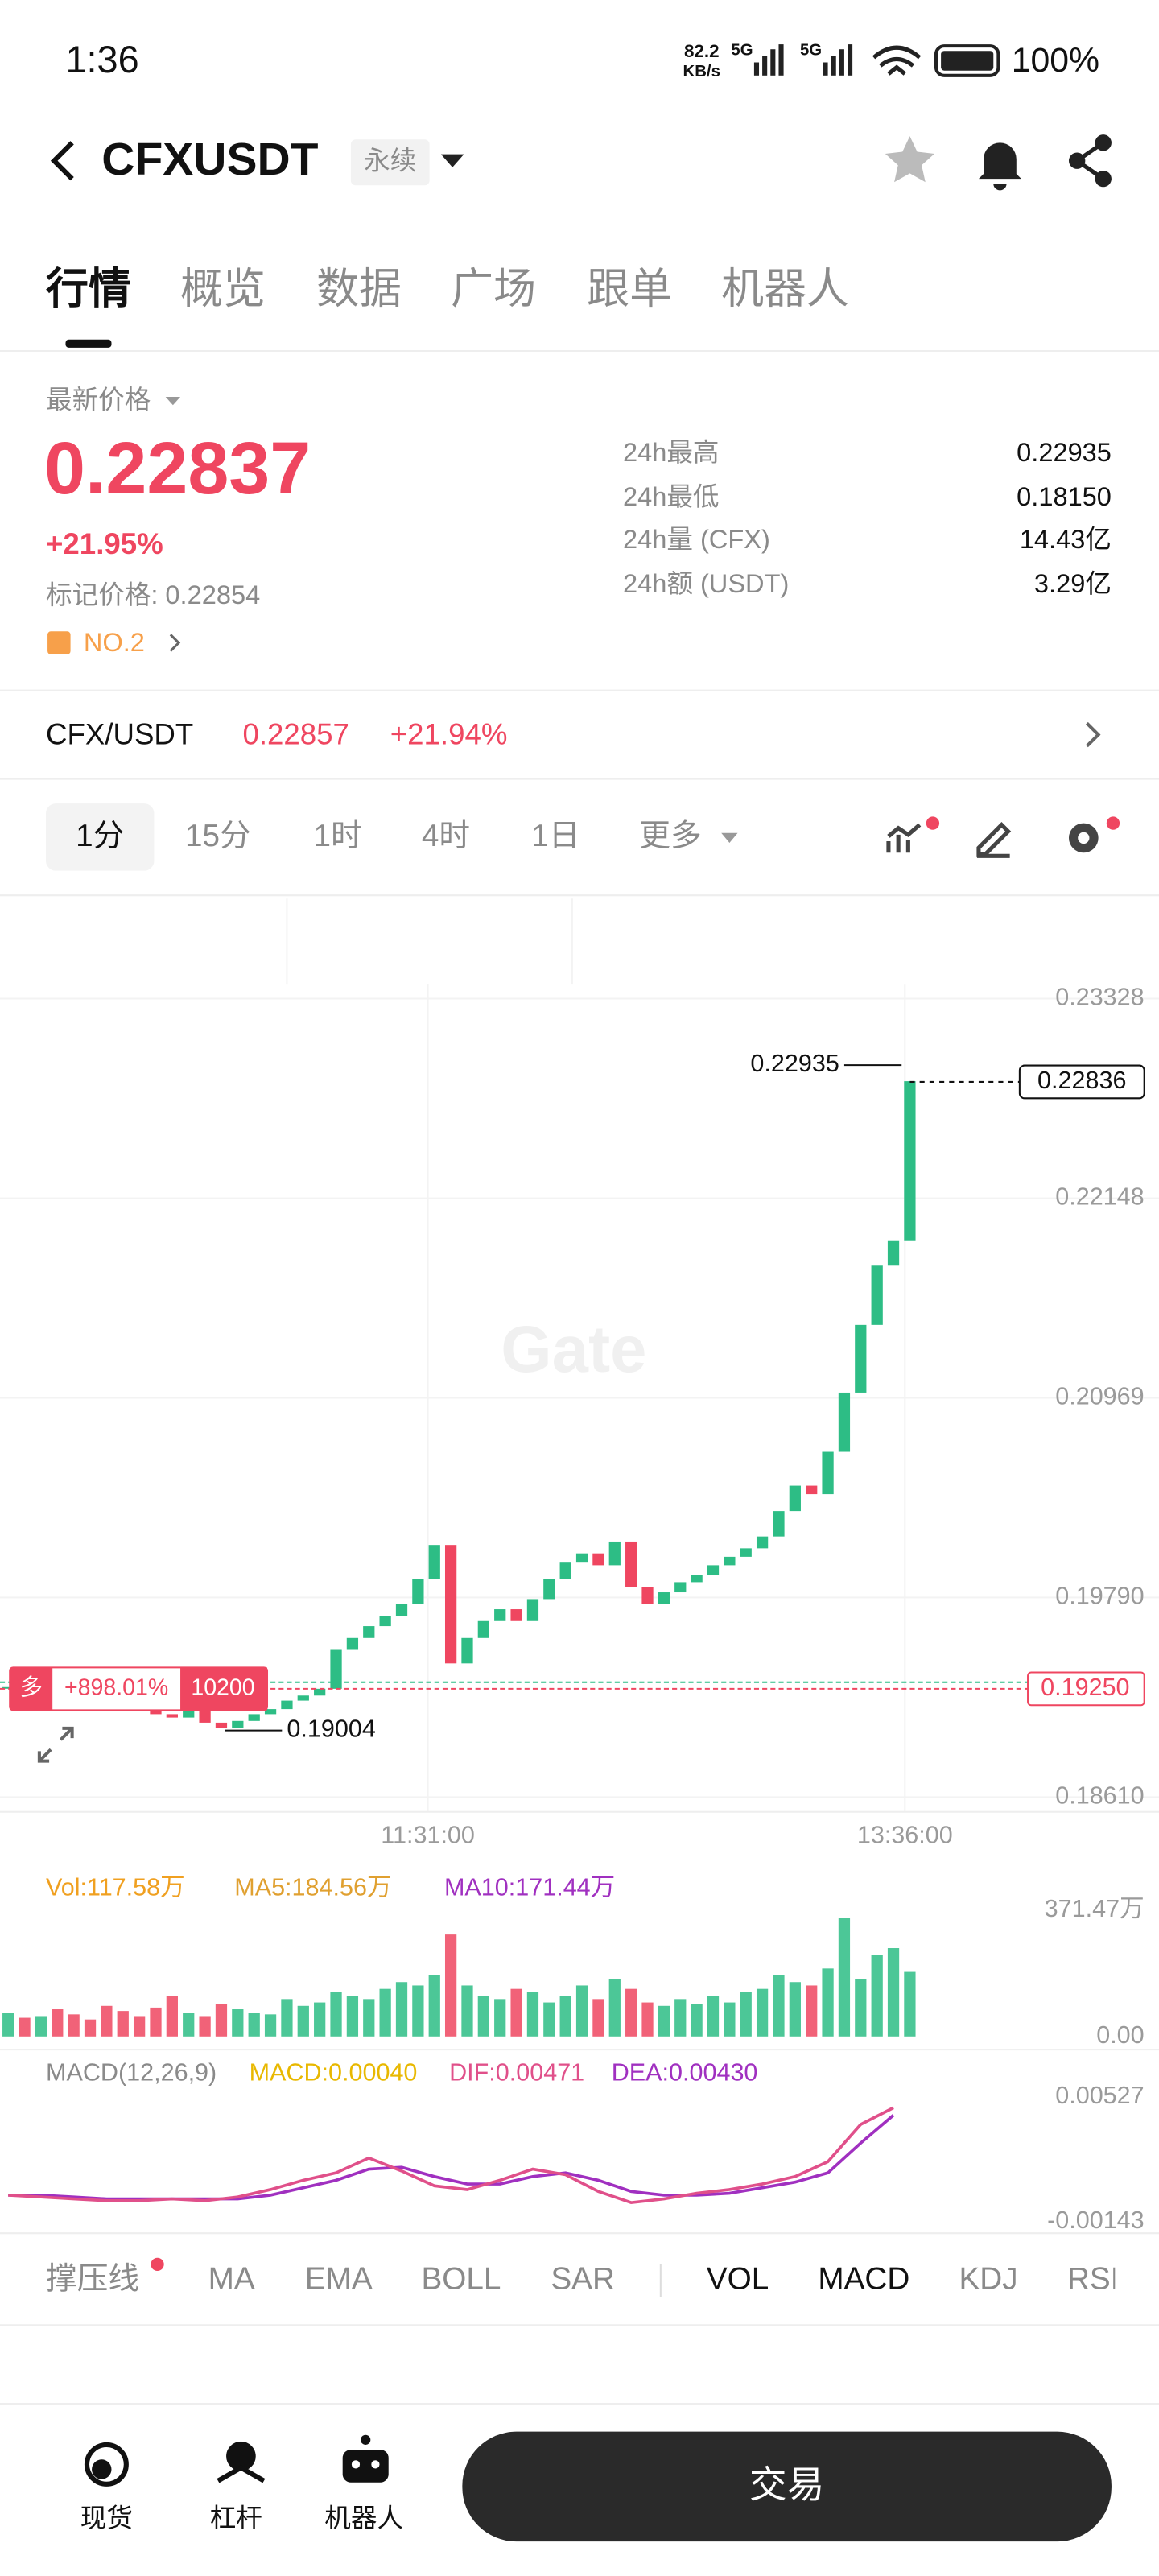 The image size is (1159, 2576). I want to click on price-dropdown, so click(173, 401).